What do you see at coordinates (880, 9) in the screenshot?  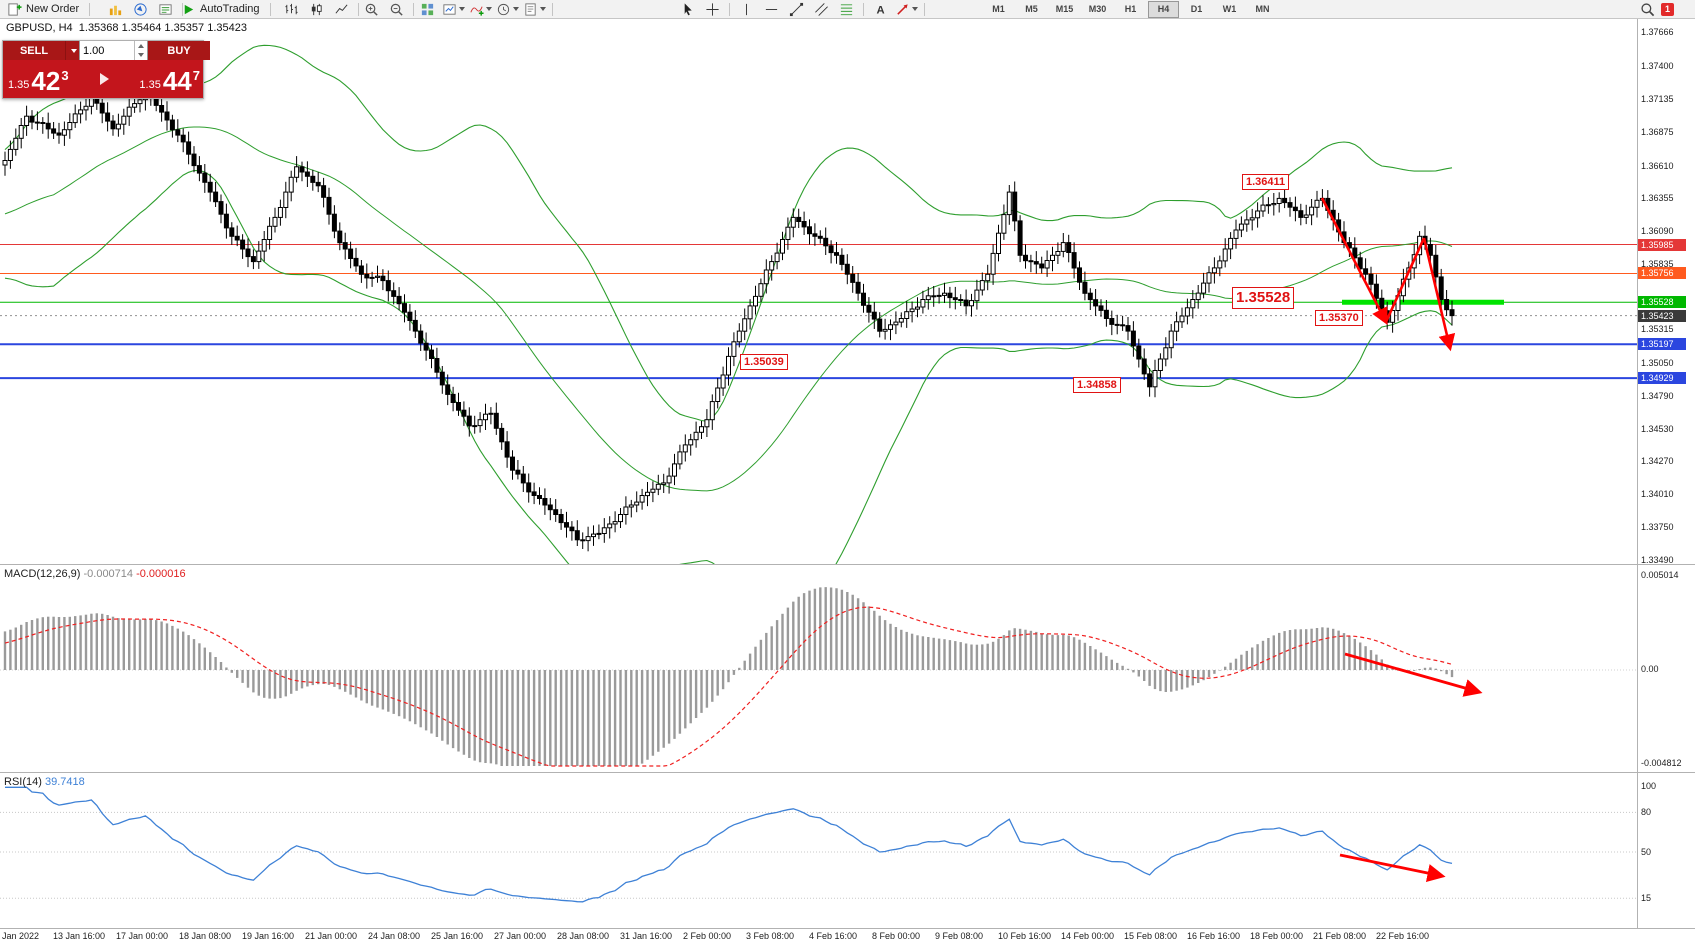 I see `text-tool-button: A` at bounding box center [880, 9].